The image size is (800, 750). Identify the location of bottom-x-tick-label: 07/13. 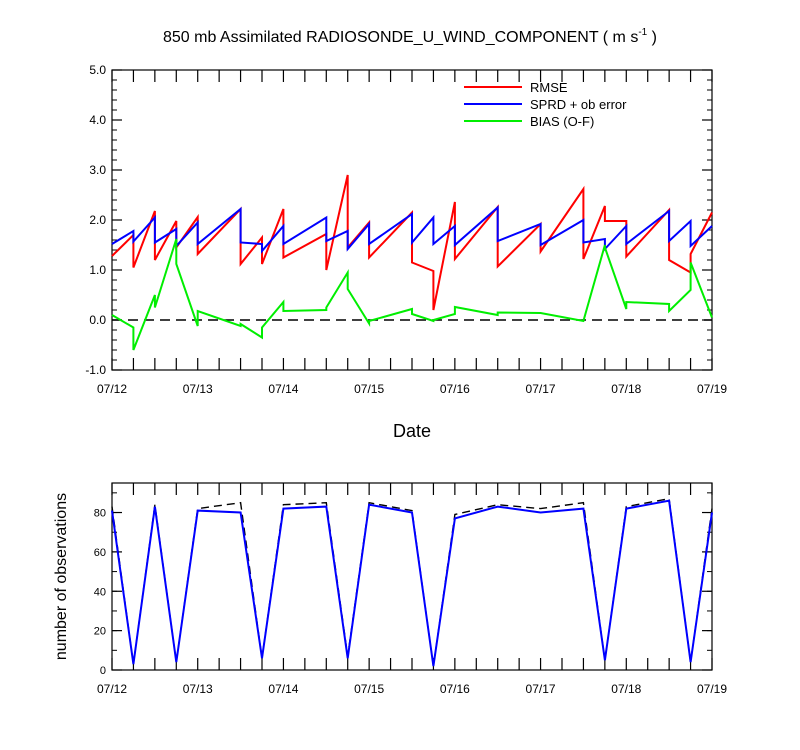
(198, 689).